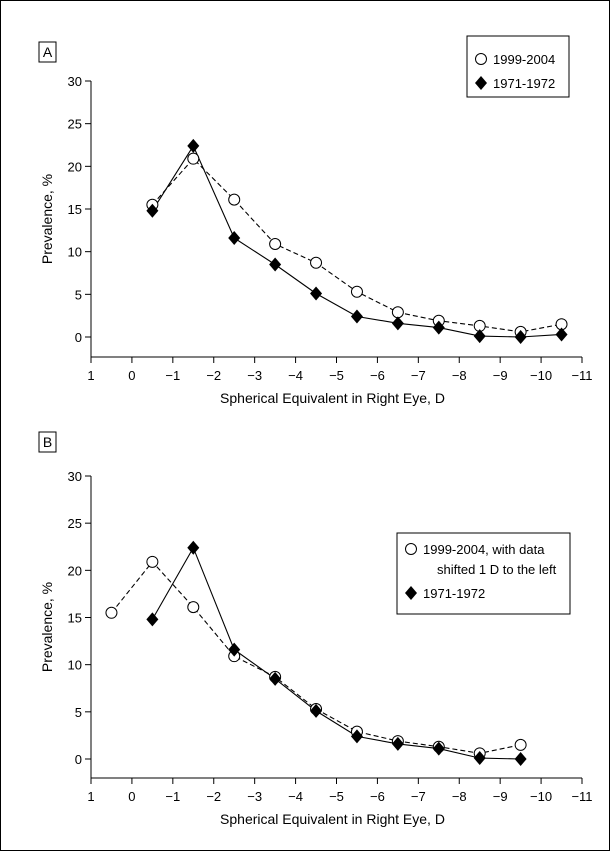  I want to click on legend-label: 1999-2004, with data, so click(484, 549).